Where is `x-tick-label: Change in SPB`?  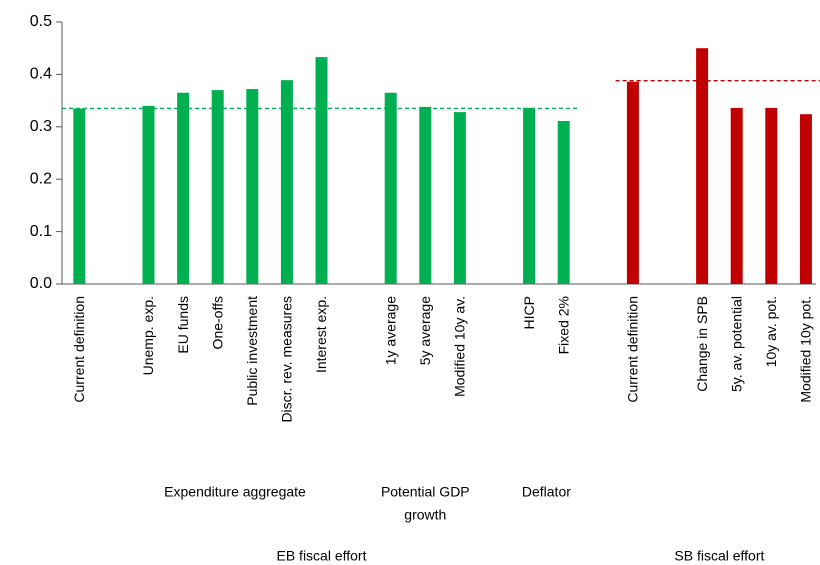
x-tick-label: Change in SPB is located at coordinates (702, 344).